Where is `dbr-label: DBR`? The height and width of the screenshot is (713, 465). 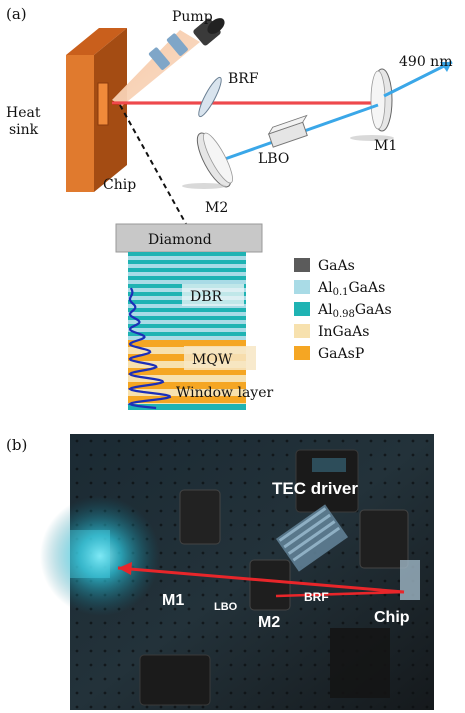
dbr-label: DBR is located at coordinates (206, 297).